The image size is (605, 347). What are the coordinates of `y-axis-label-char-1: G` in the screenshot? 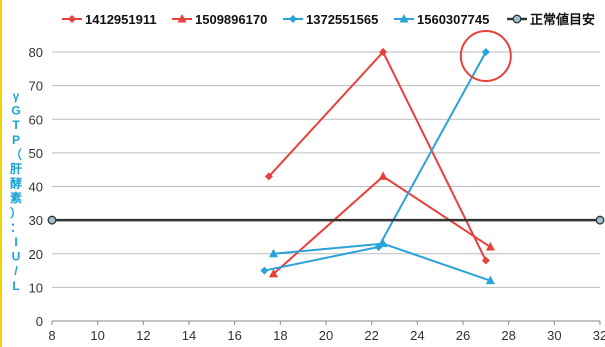 It's located at (15, 111).